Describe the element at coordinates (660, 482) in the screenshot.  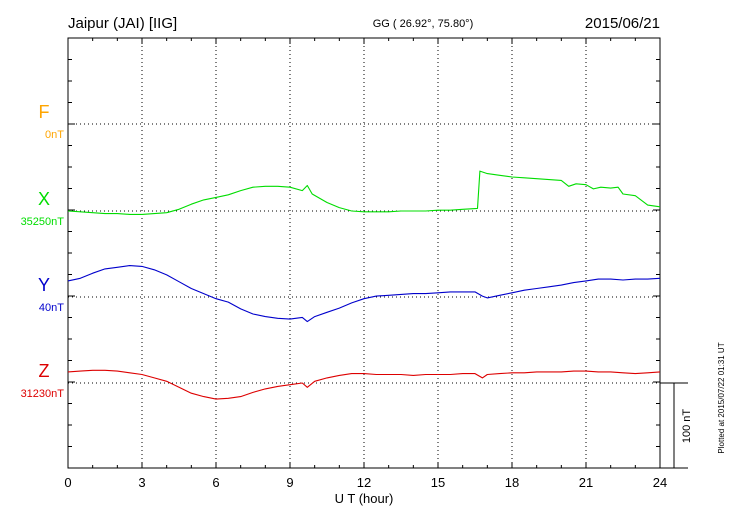
I see `x-tick-label: 24` at that location.